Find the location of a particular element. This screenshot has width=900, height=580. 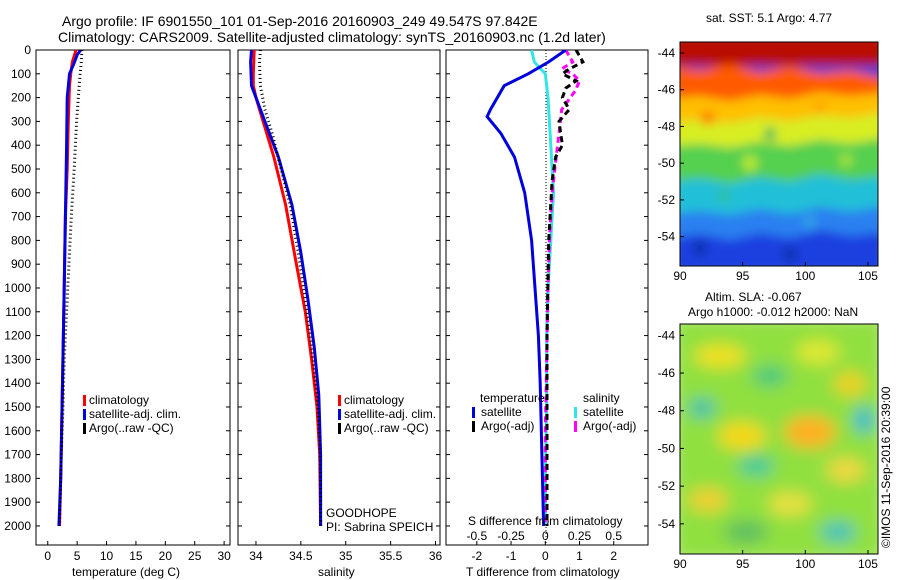

s-difference-tick-label: 0.5 is located at coordinates (613, 536).